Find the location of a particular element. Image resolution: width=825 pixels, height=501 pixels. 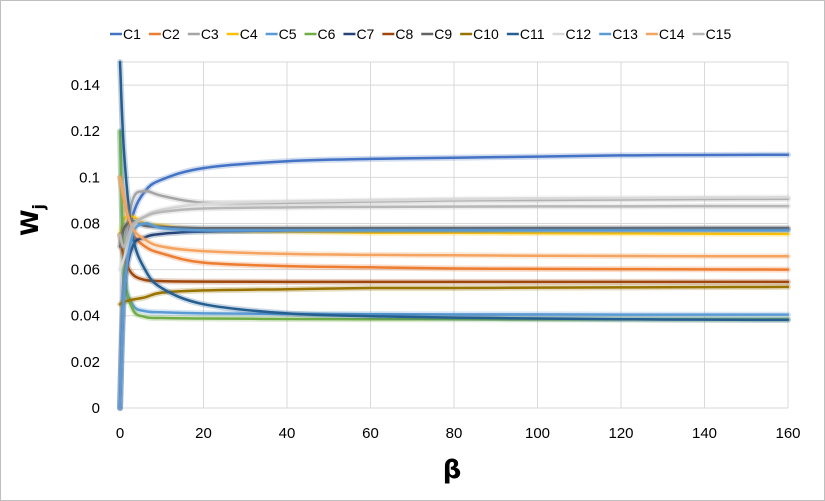

legend-label-c13: C13 is located at coordinates (625, 34).